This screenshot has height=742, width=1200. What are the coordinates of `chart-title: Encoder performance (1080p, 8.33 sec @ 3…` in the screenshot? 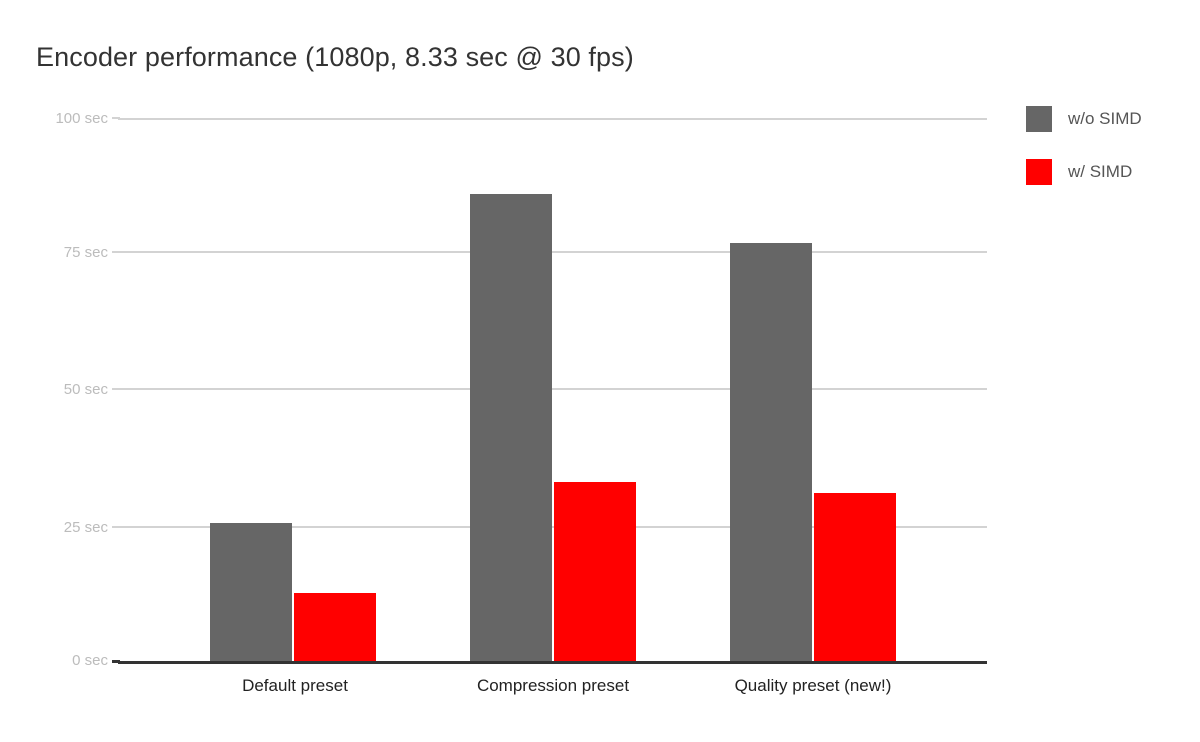 It's located at (335, 57).